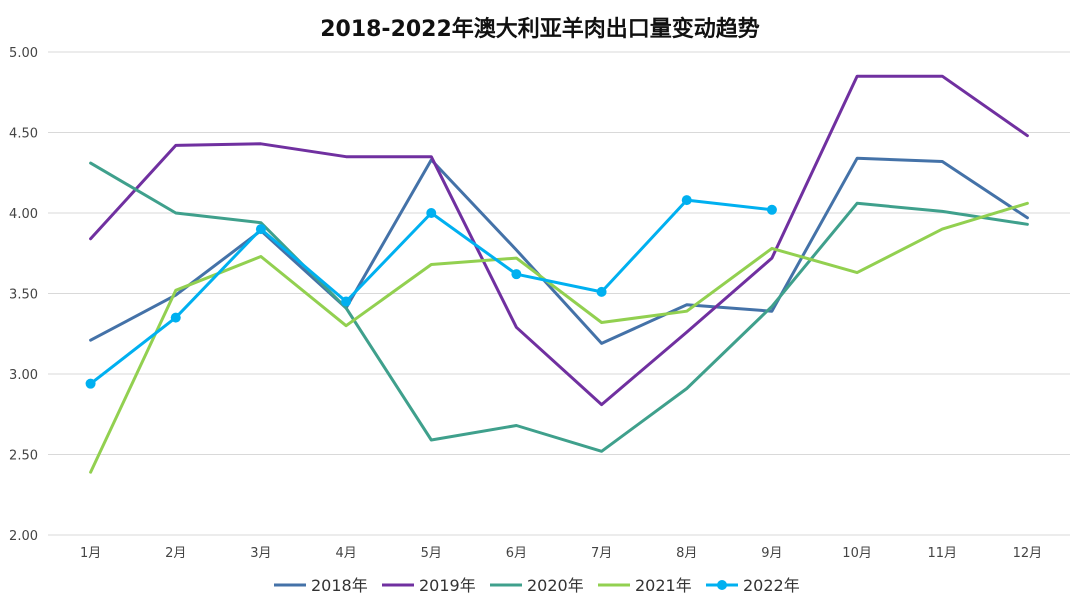  What do you see at coordinates (23, 134) in the screenshot?
I see `y-tick-label: 4.50` at bounding box center [23, 134].